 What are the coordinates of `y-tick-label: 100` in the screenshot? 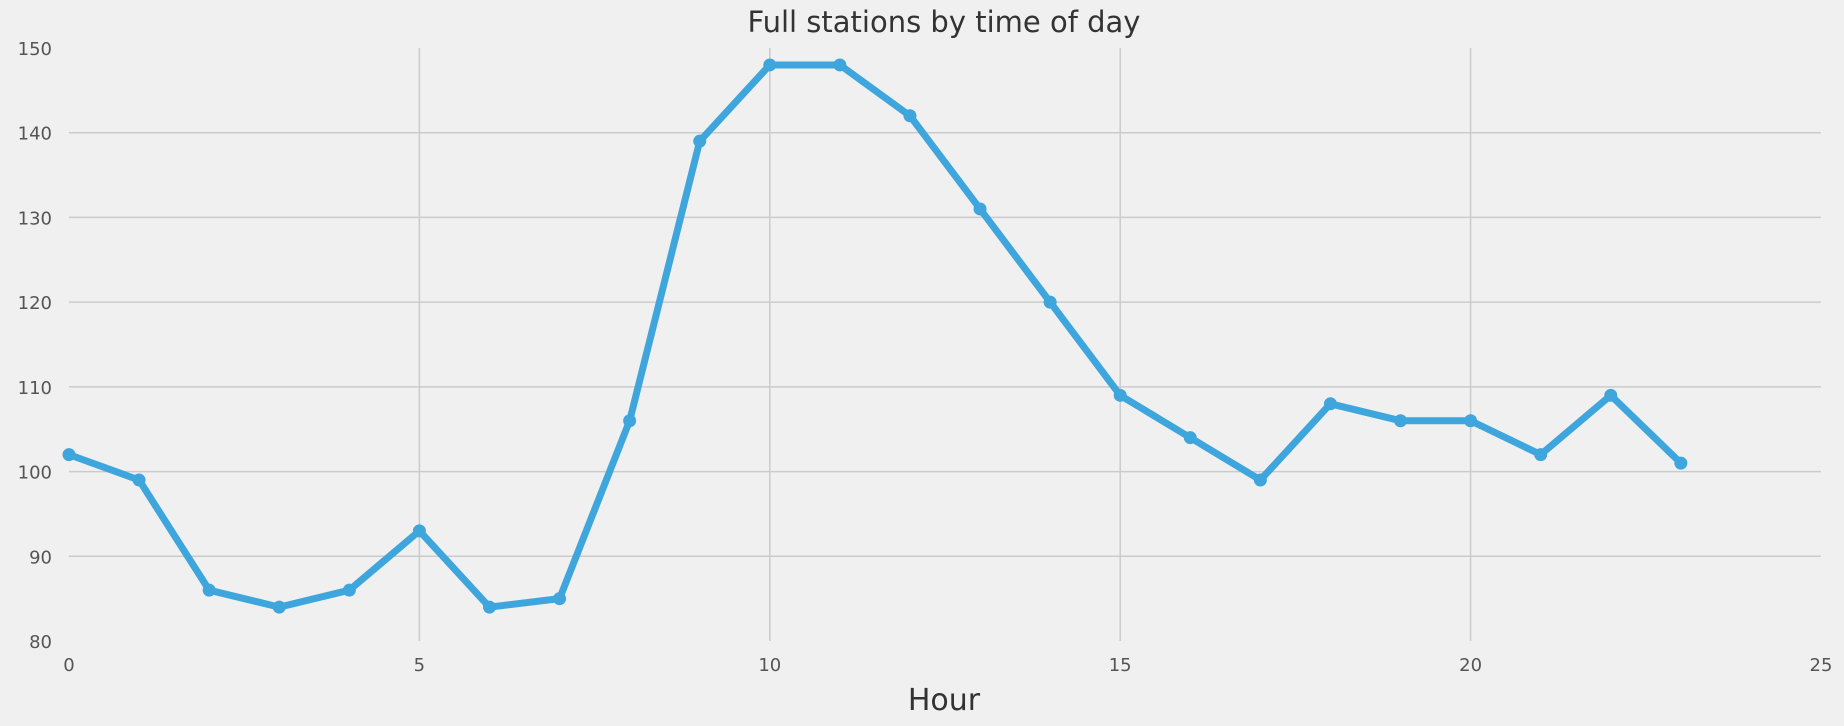 It's located at (35, 473).